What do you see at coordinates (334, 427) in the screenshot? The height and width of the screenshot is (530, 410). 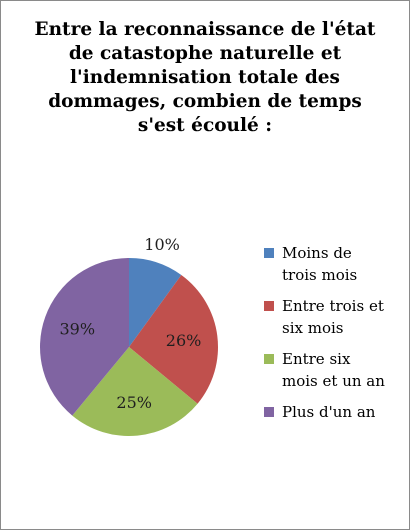 I see `legend-item-plus-d-un-an: Plus d'un an` at bounding box center [334, 427].